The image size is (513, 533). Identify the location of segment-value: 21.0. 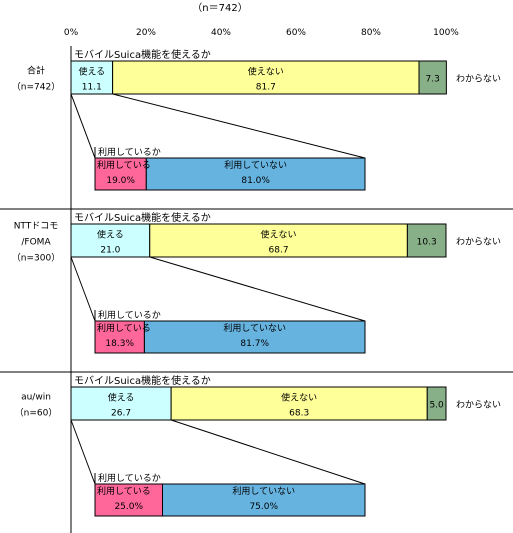
(110, 251).